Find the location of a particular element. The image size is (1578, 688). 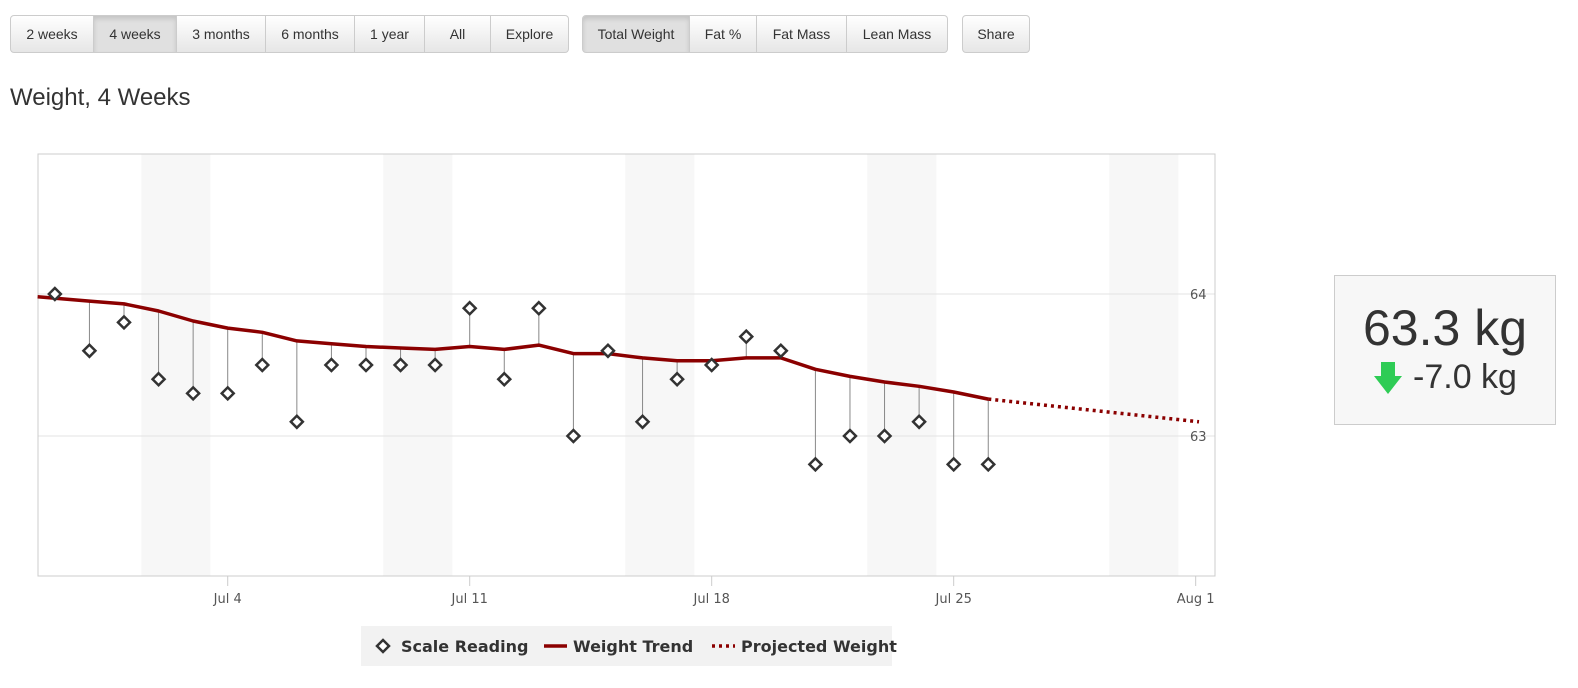

metric-button-group: Total Weight Fat % Fat Mass Lean Mass is located at coordinates (765, 34).